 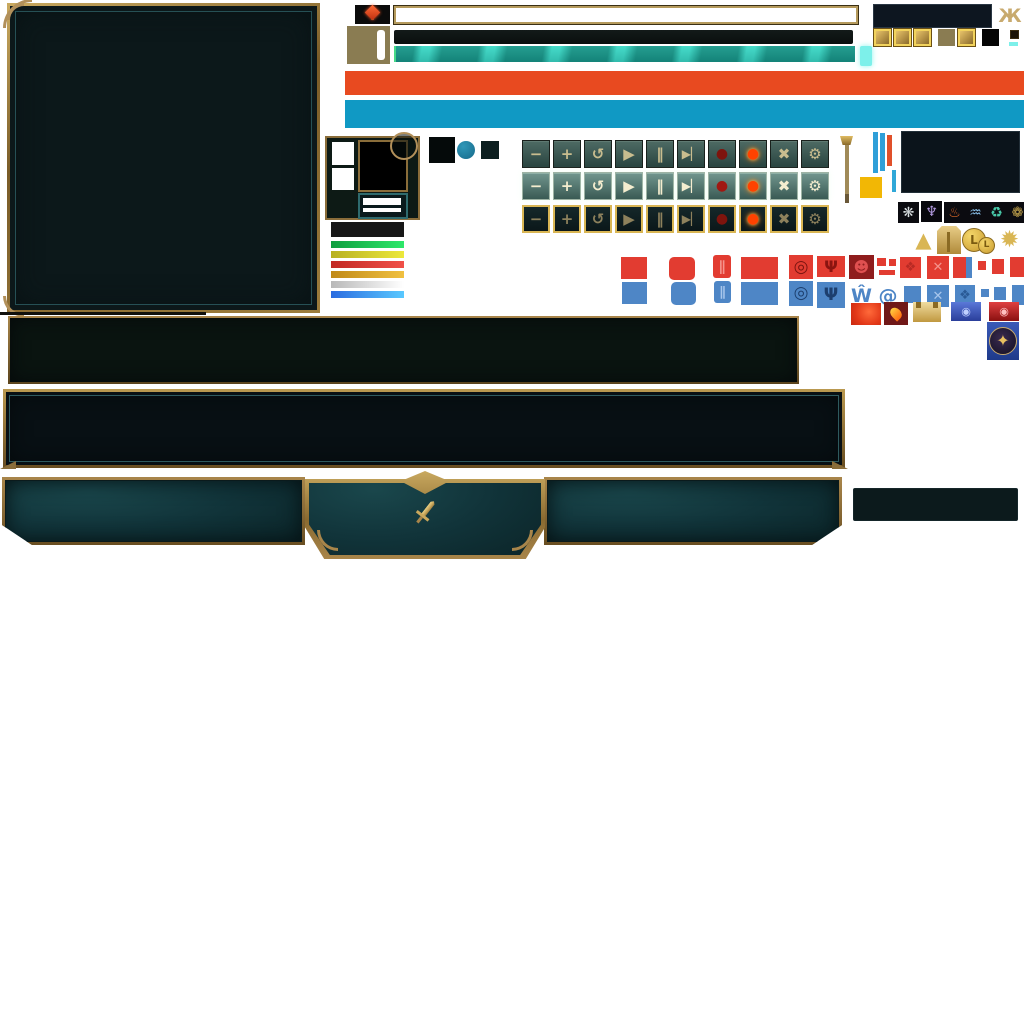 What do you see at coordinates (1000, 293) in the screenshot?
I see `blue-small-marker` at bounding box center [1000, 293].